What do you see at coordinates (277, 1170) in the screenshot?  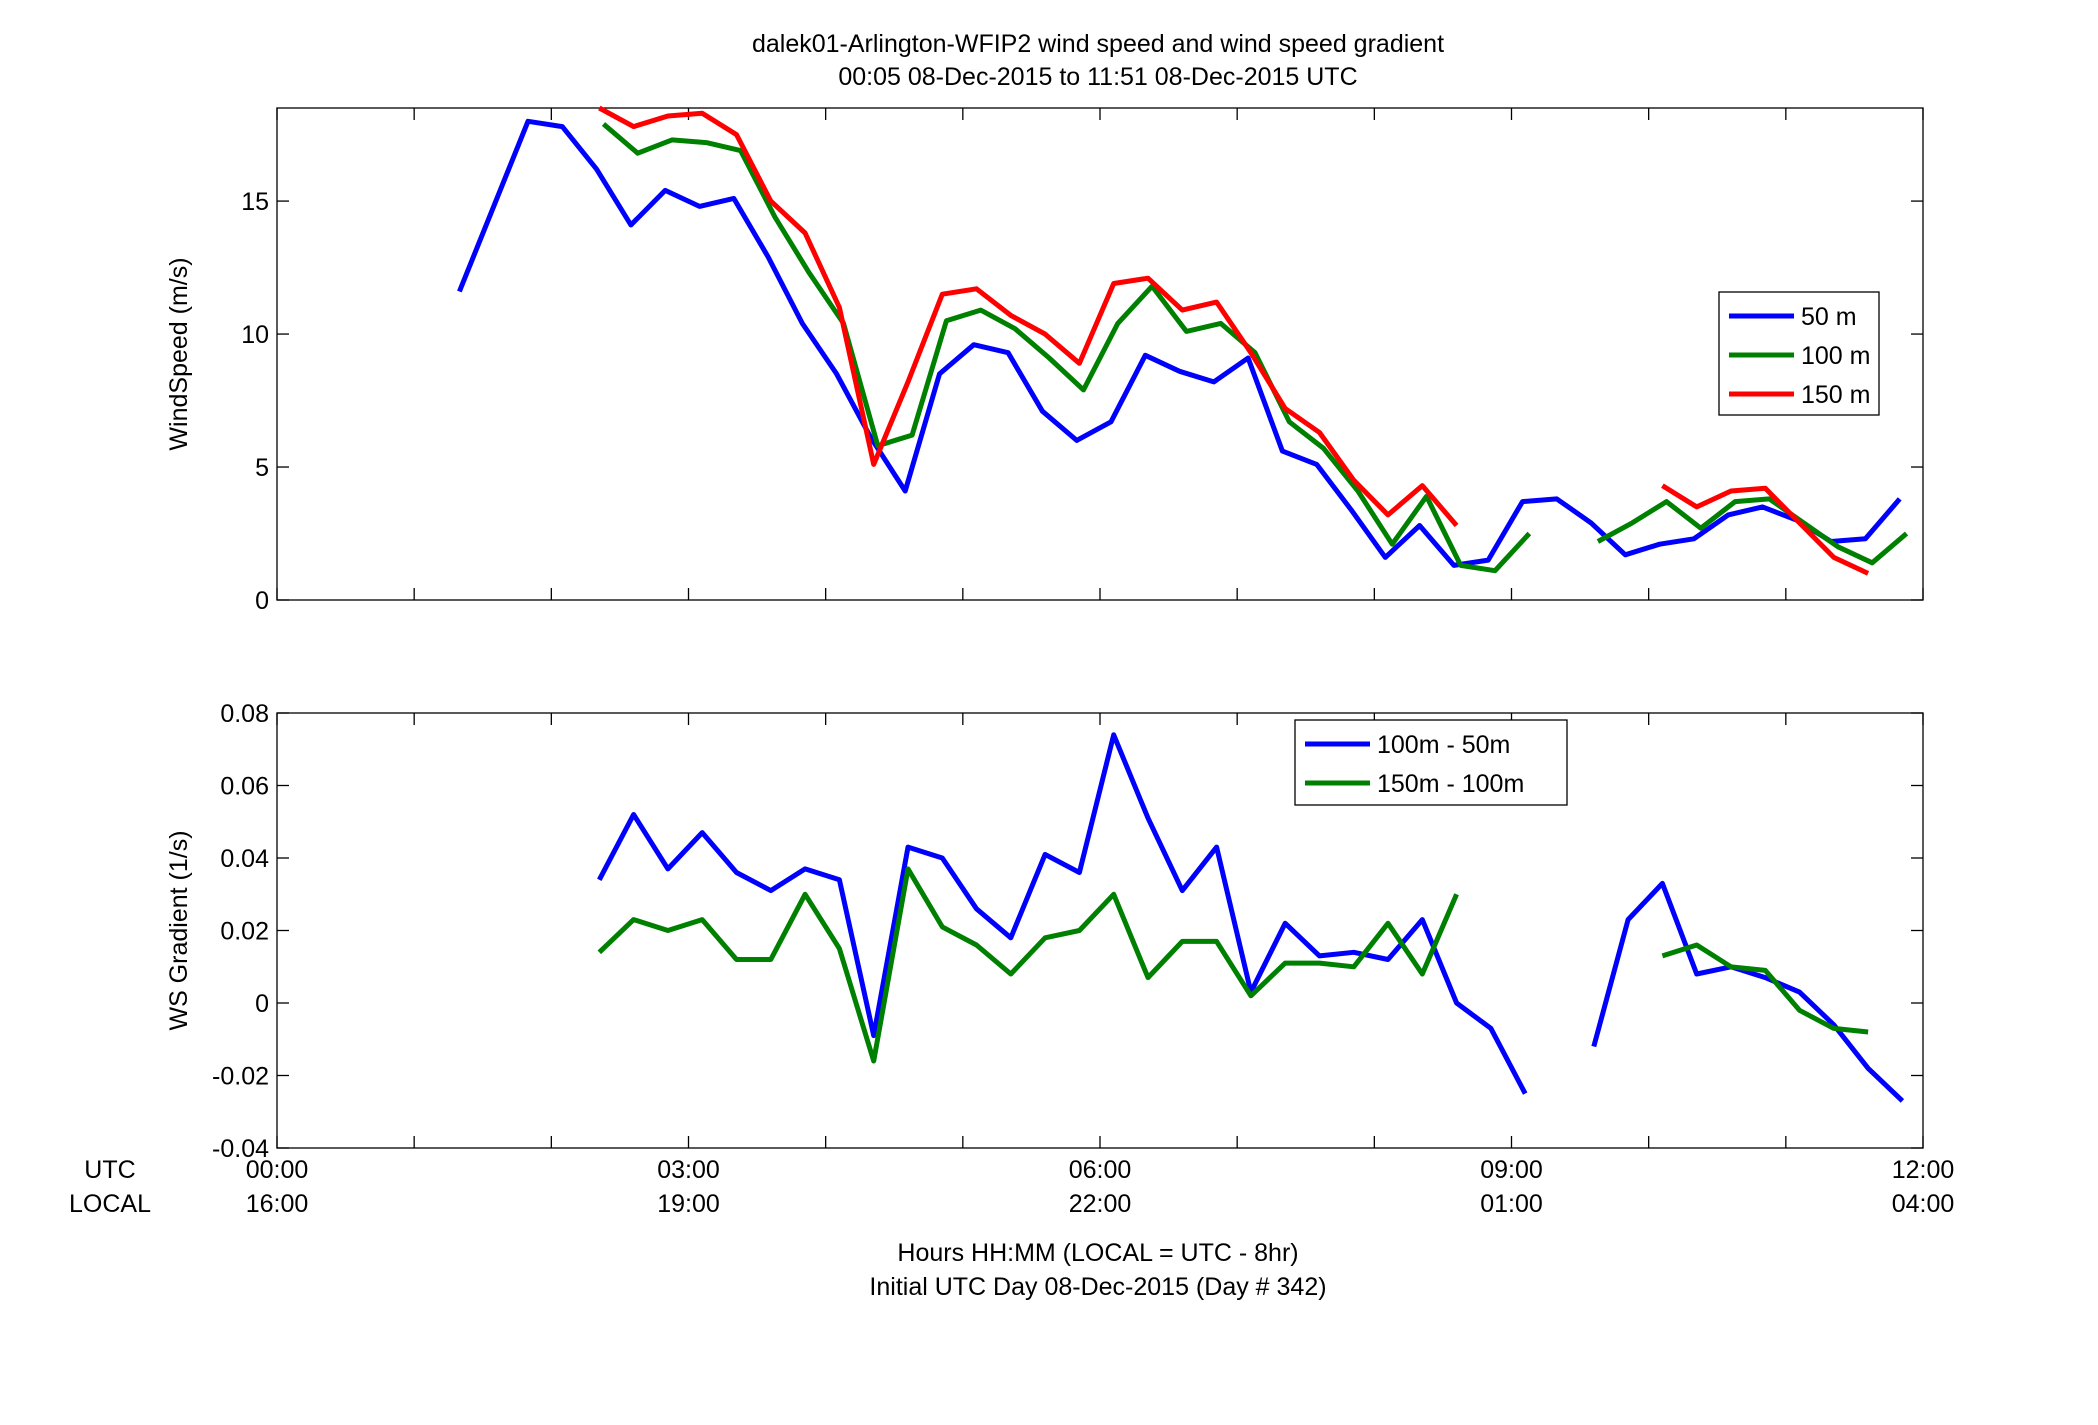 I see `x-tick-label-utc: 00:00` at bounding box center [277, 1170].